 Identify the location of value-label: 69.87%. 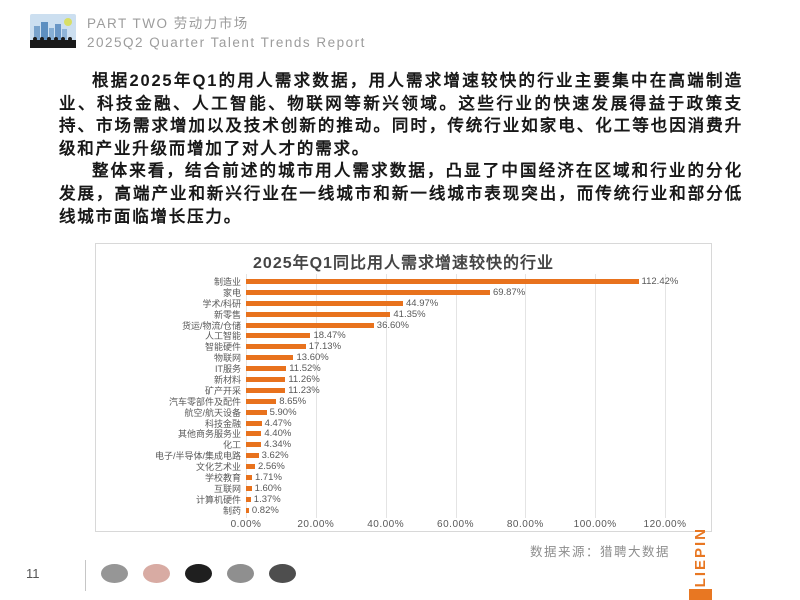
(509, 292).